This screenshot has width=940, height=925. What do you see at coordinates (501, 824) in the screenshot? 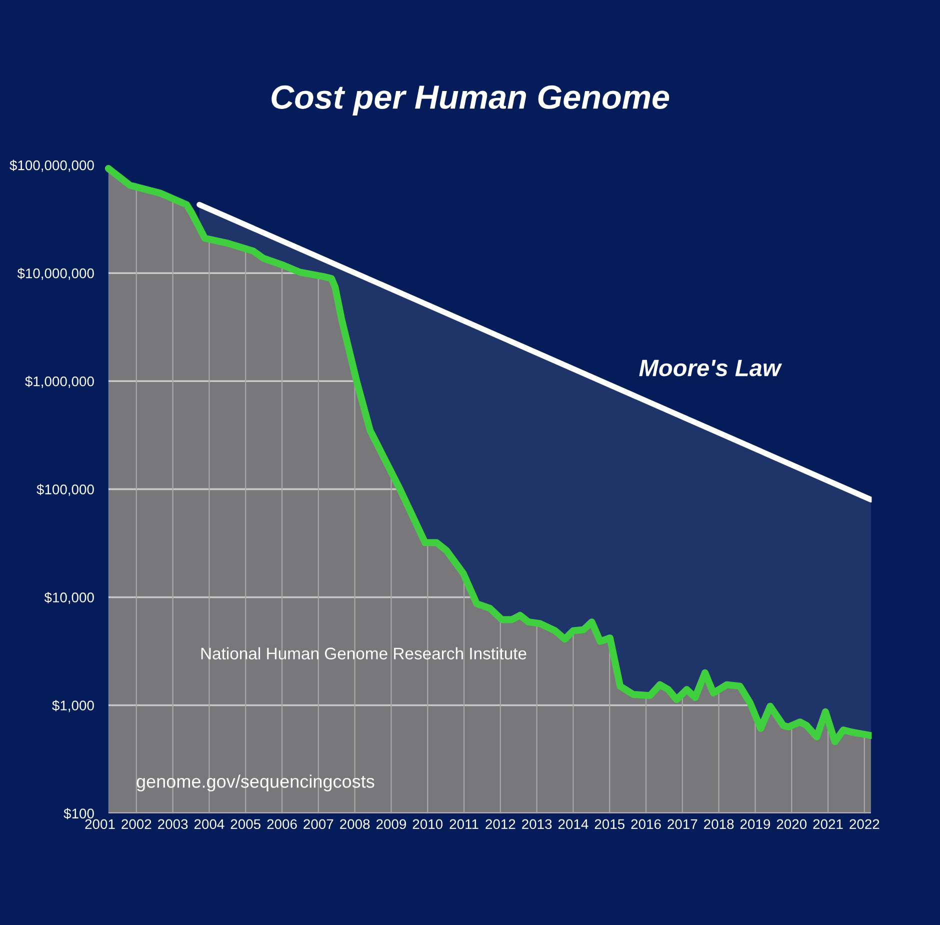
I see `x-tick-label: 2012` at bounding box center [501, 824].